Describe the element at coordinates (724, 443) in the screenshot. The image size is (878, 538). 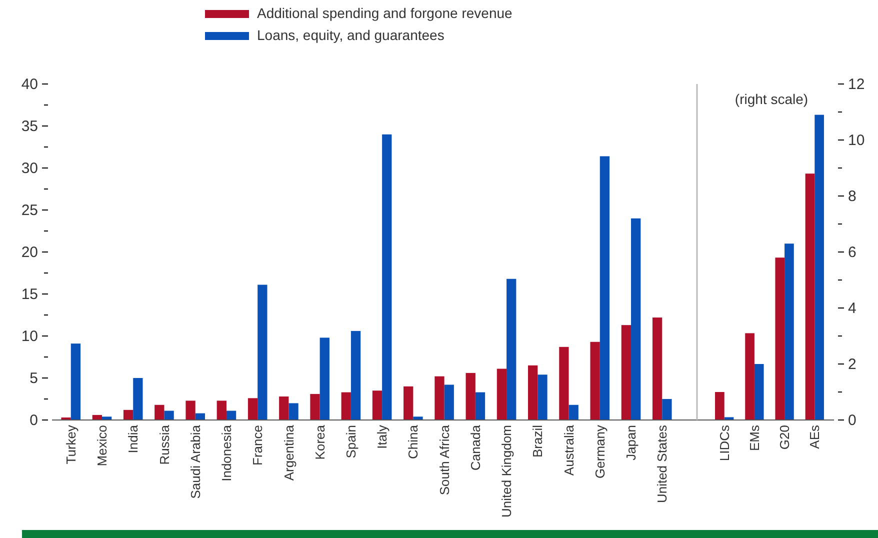
I see `x-tick-label: LIDCs` at that location.